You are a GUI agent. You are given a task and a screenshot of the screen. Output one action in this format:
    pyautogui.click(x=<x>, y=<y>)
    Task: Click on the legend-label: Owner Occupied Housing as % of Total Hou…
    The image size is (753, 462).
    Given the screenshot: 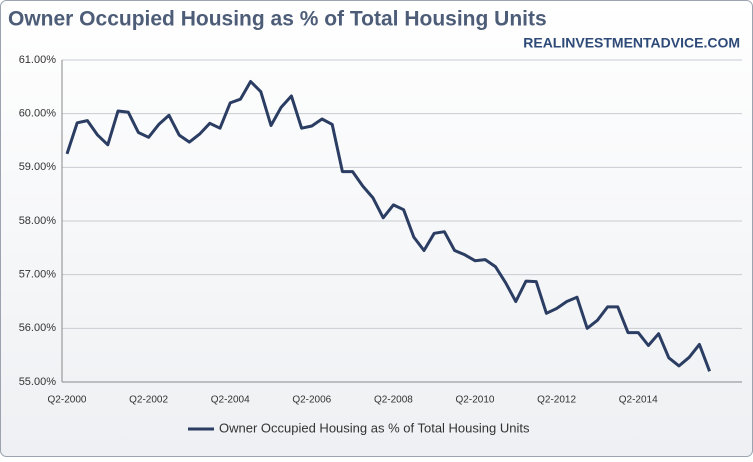 What is the action you would take?
    pyautogui.click(x=374, y=427)
    